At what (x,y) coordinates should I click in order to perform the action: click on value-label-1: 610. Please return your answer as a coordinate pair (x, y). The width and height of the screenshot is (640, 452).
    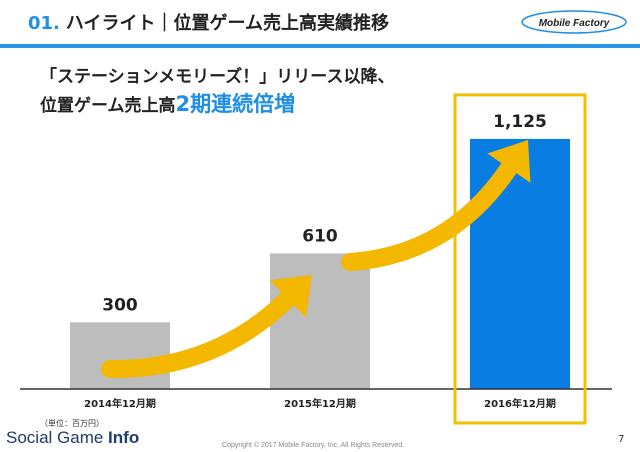
    Looking at the image, I should click on (320, 236).